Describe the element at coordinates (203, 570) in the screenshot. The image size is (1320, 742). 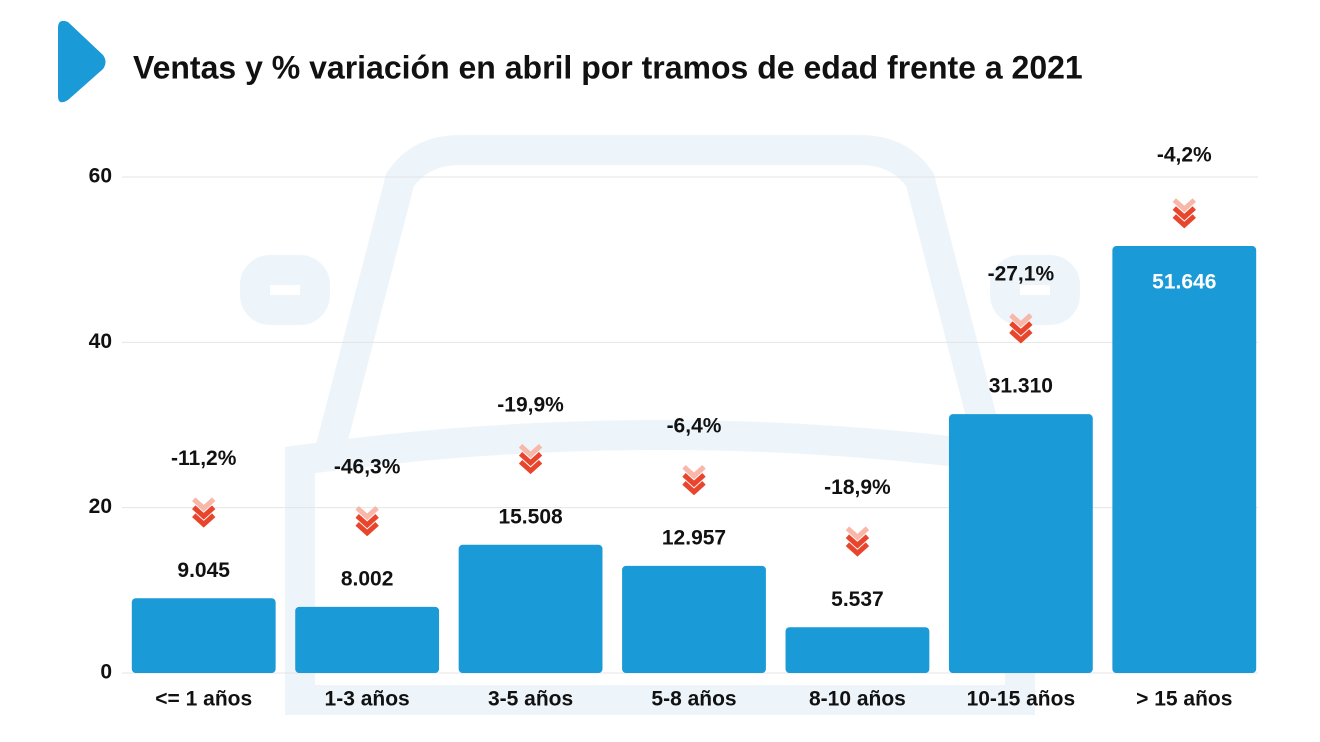
I see `value-label: 9.045` at that location.